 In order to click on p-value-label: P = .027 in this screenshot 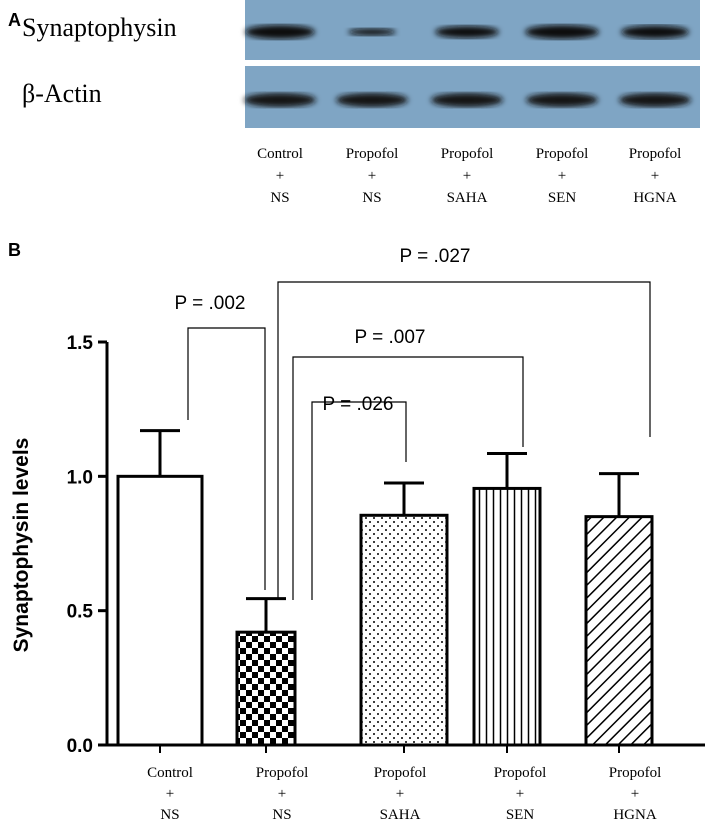, I will do `click(435, 256)`.